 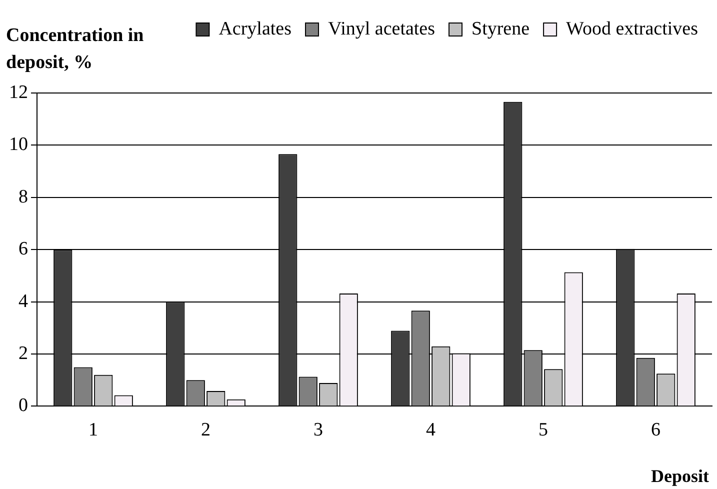 What do you see at coordinates (75, 49) in the screenshot?
I see `y-axis-title: Concentration in deposit, %` at bounding box center [75, 49].